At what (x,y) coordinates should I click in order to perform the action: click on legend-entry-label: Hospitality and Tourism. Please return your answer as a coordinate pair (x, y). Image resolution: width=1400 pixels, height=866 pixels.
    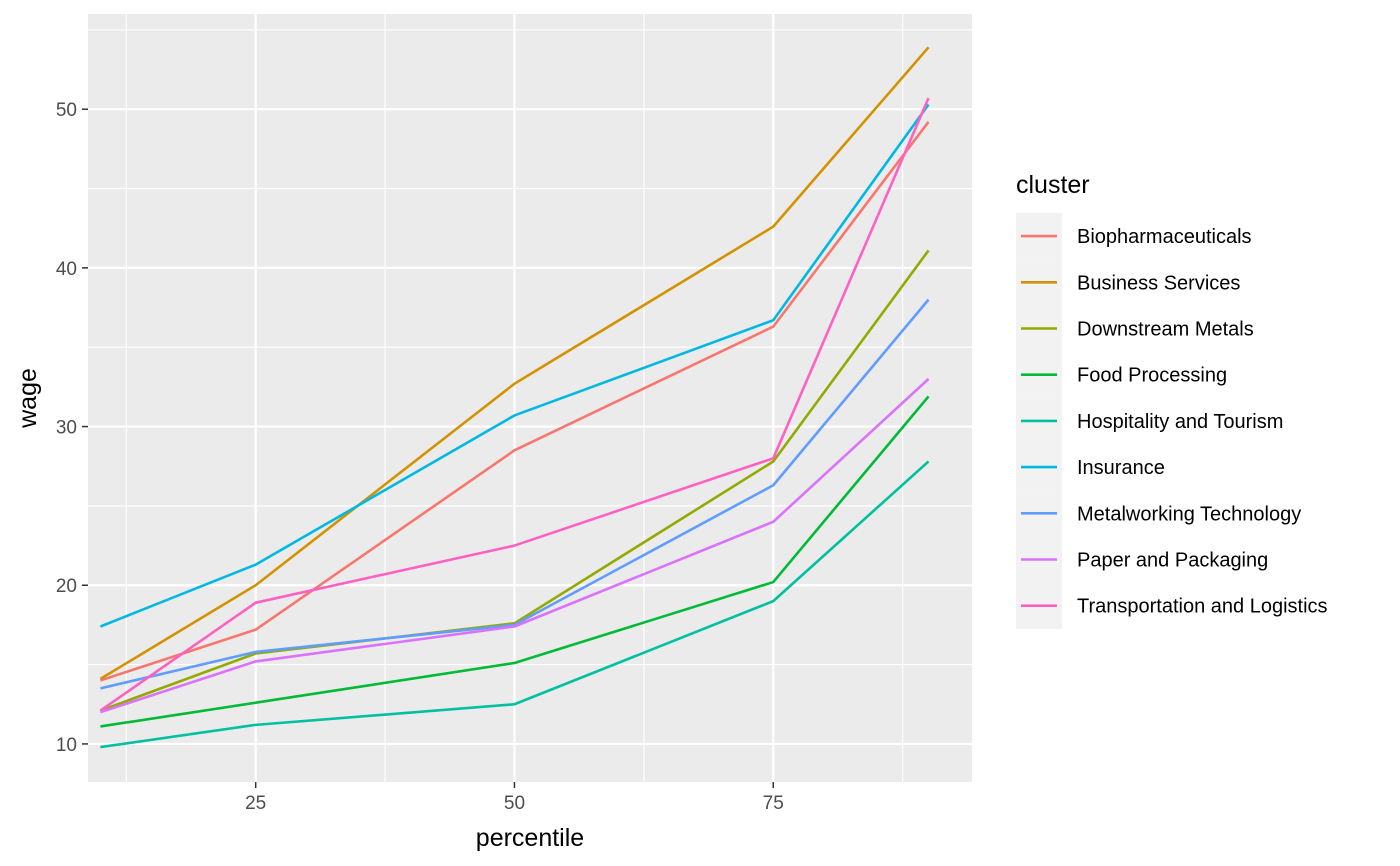
    Looking at the image, I should click on (1180, 422).